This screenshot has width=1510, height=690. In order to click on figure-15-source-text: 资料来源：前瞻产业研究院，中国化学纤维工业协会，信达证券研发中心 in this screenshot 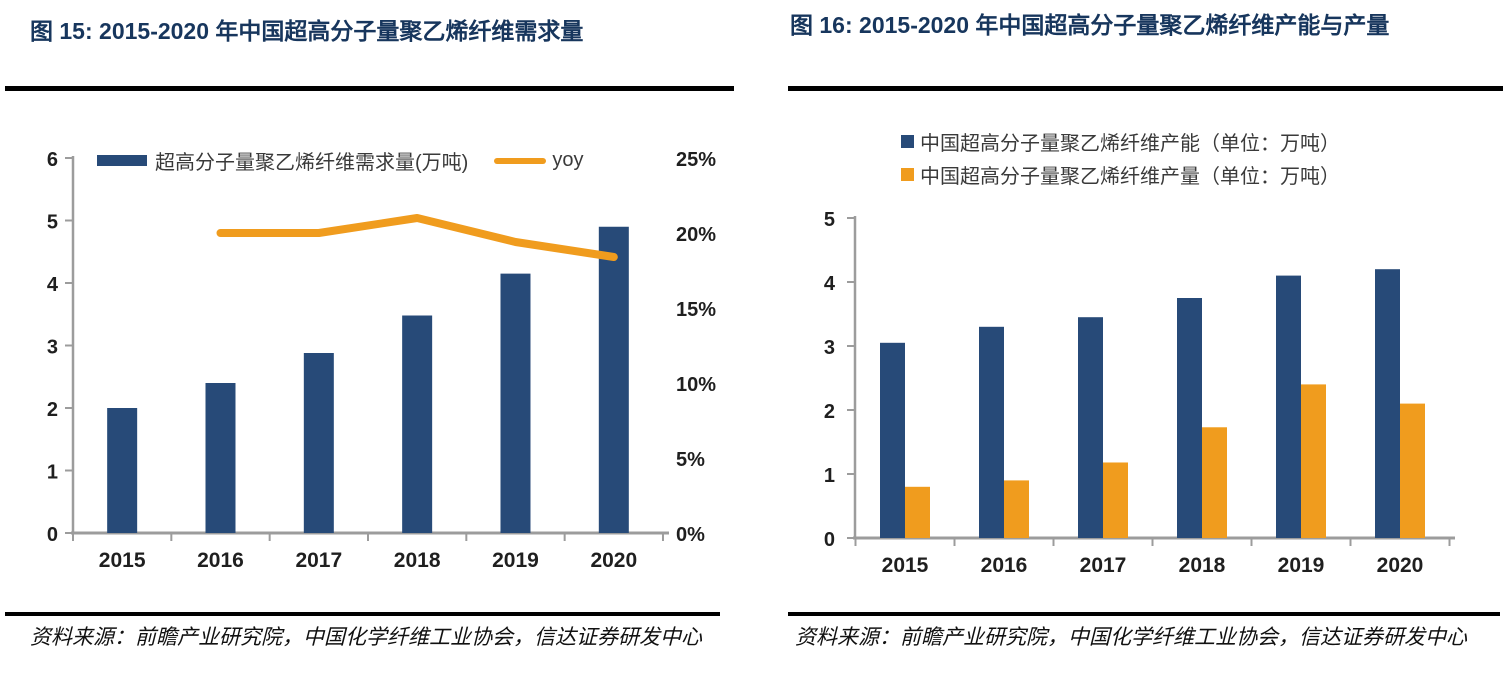, I will do `click(366, 637)`.